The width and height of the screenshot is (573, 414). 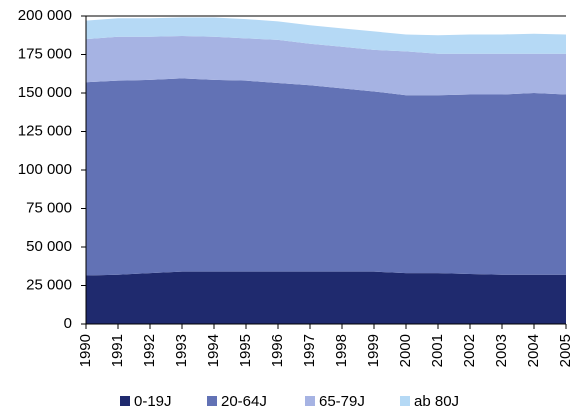 I want to click on legend-label: 0-19J, so click(x=153, y=401).